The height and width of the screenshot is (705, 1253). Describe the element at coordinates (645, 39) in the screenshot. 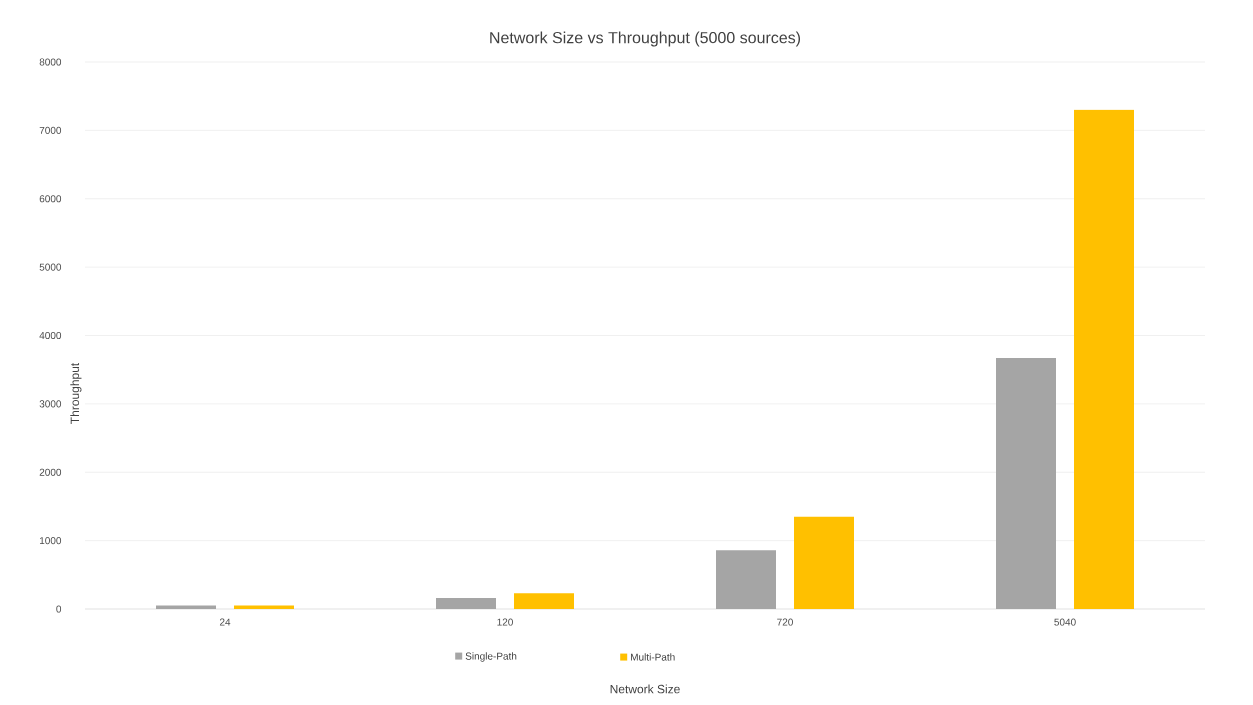

I see `chart-title: Network Size vs Throughput (5000 sources)` at that location.